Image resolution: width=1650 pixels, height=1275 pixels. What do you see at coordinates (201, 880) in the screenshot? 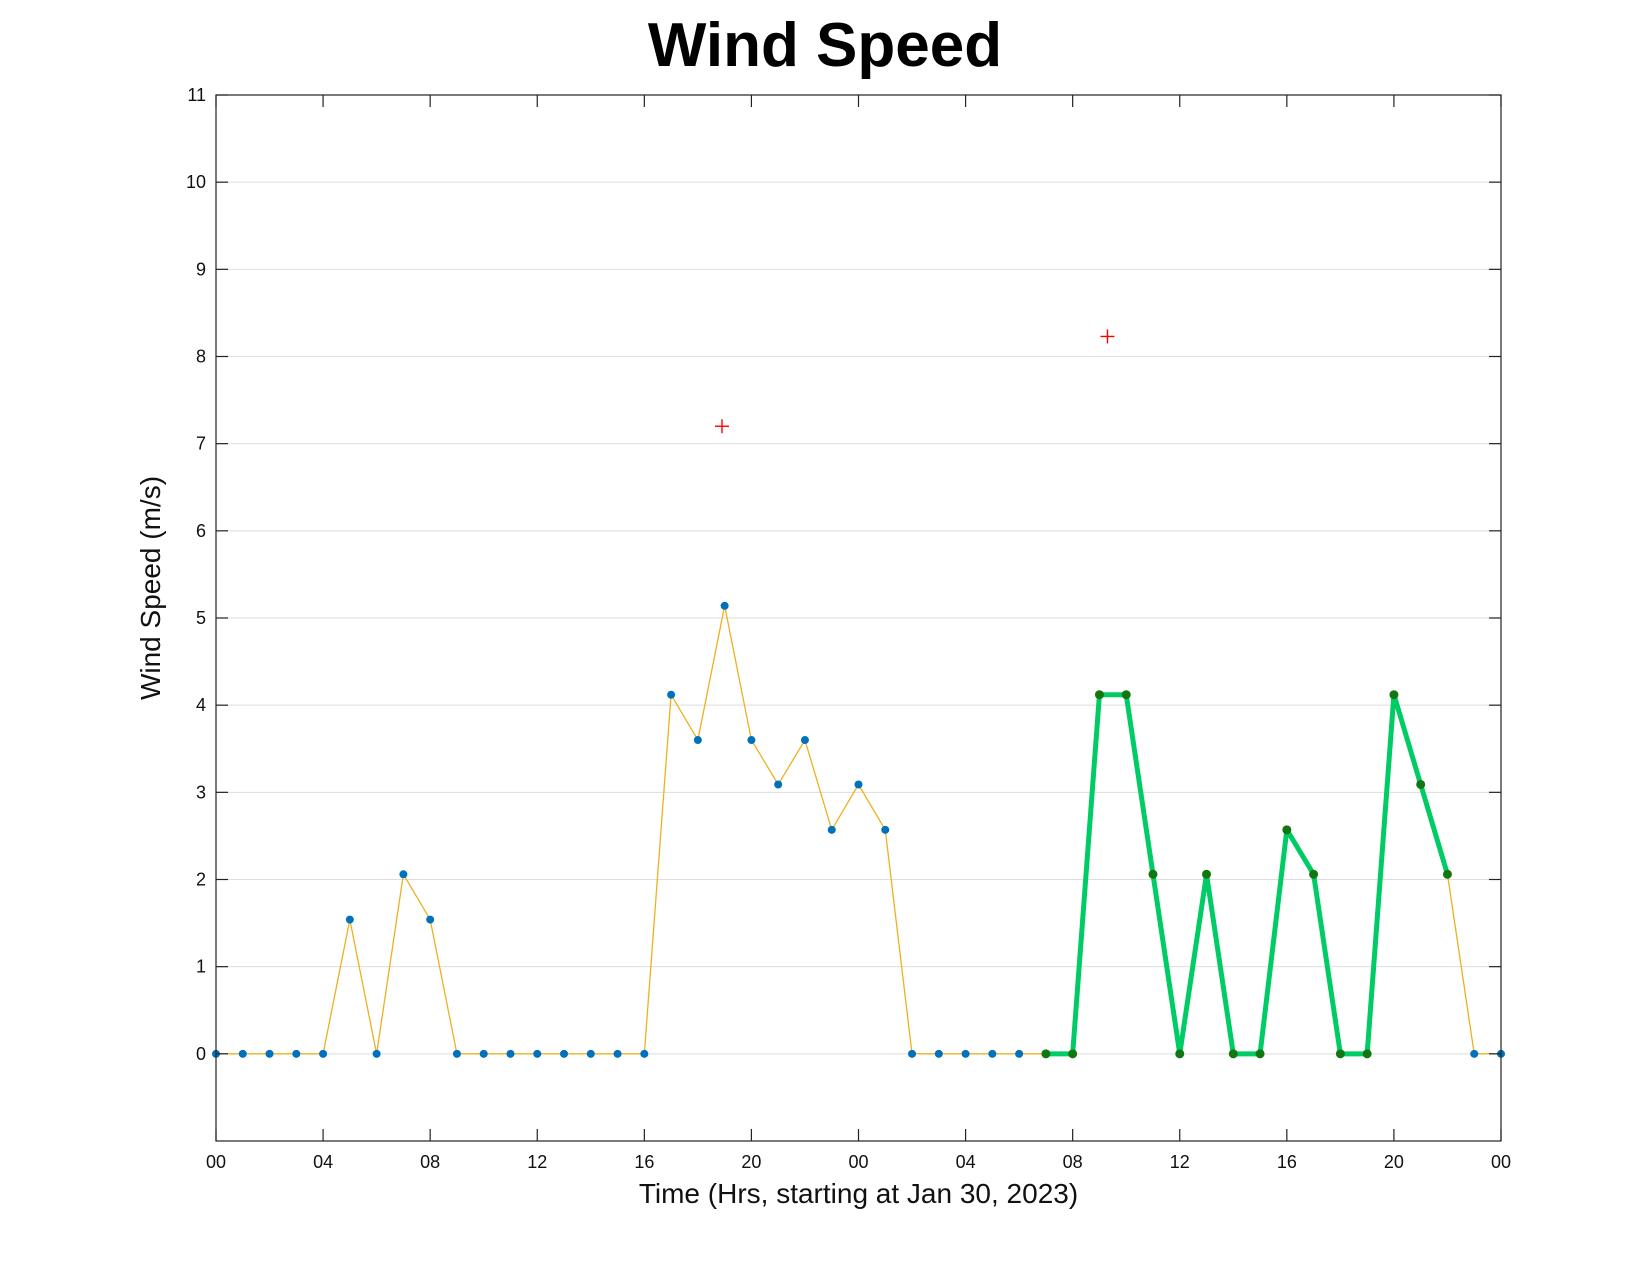
I see `y-tick-label: 2` at bounding box center [201, 880].